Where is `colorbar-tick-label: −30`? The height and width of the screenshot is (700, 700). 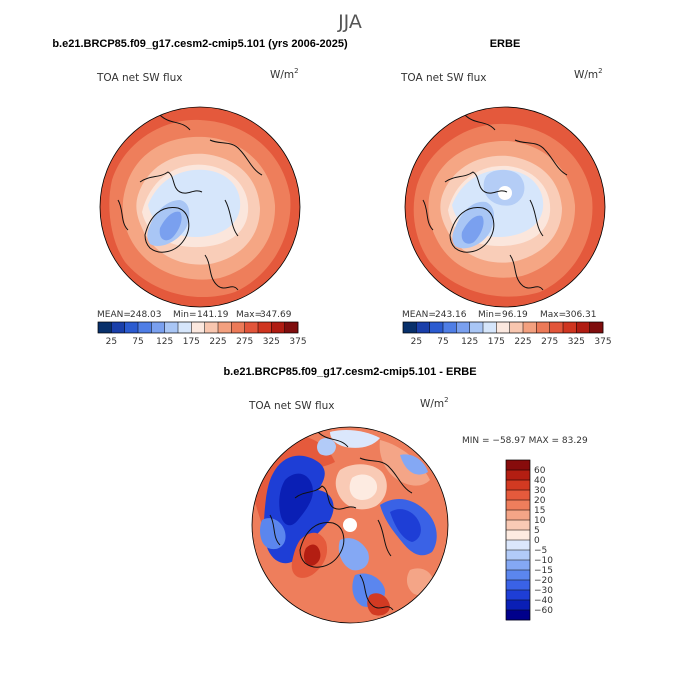 colorbar-tick-label: −30 is located at coordinates (543, 591).